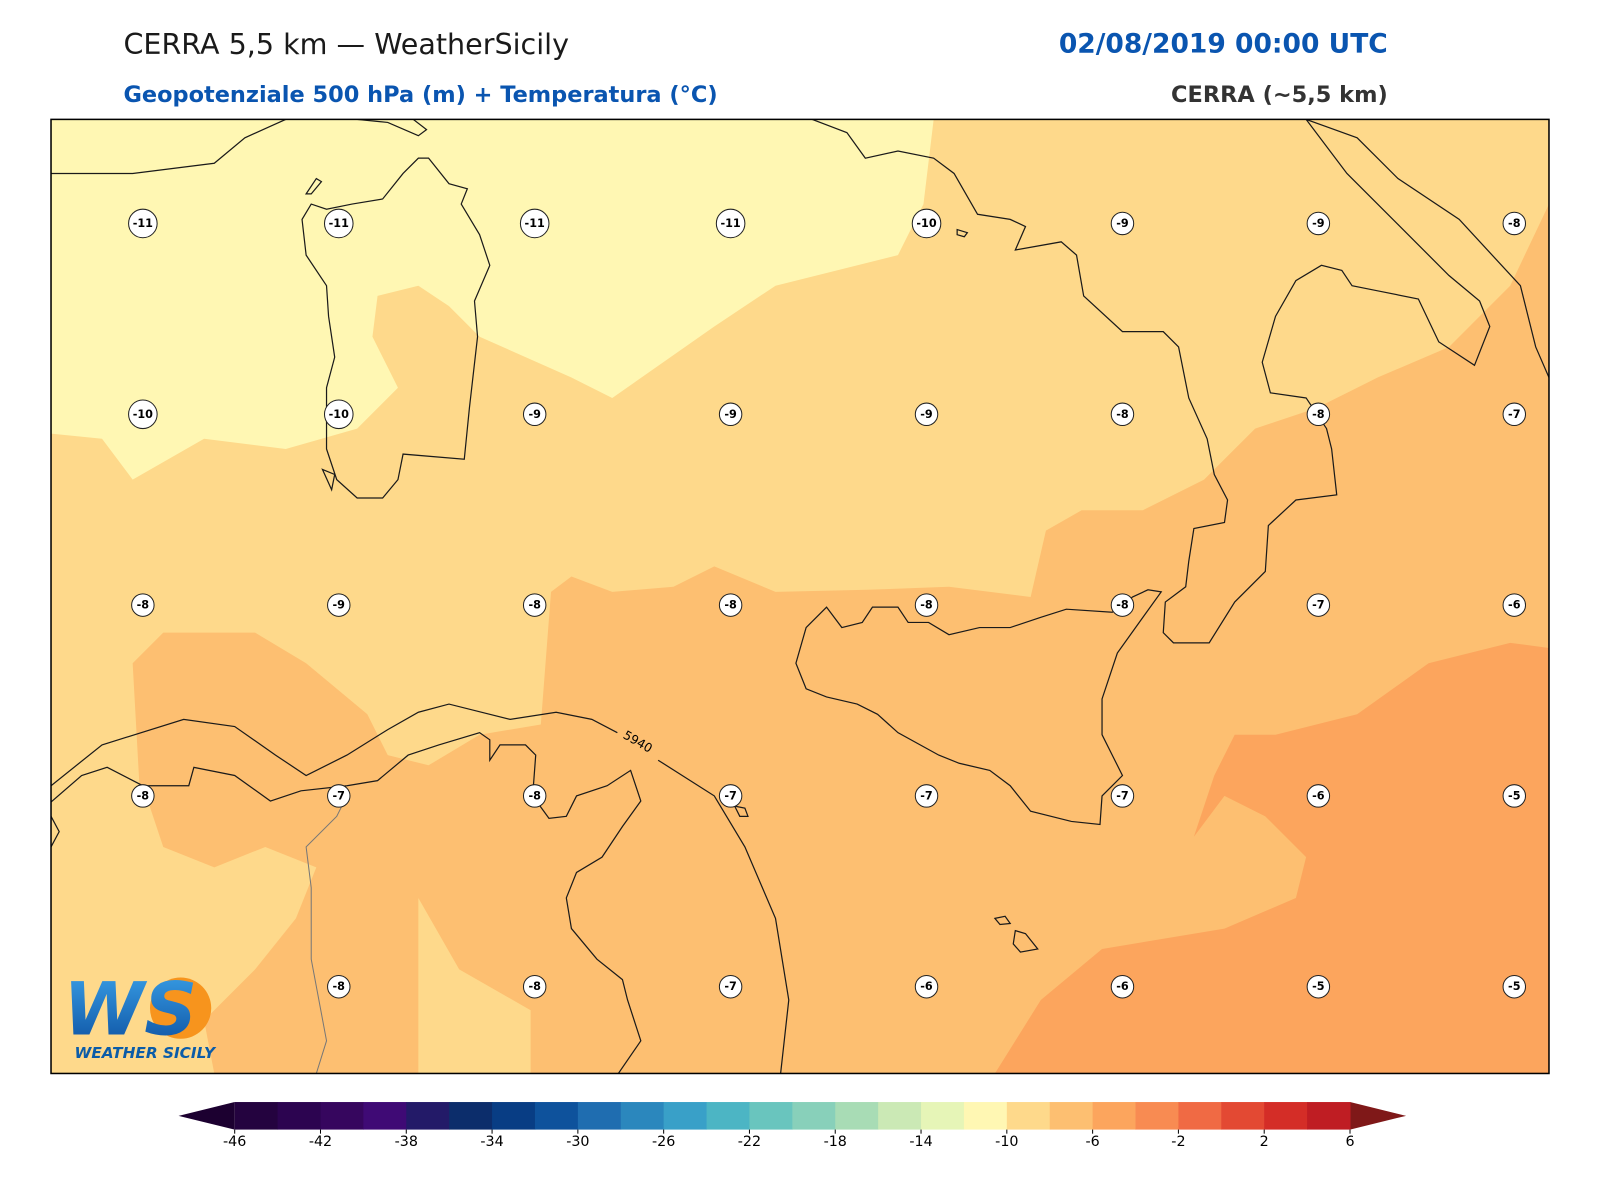  What do you see at coordinates (1378, 1116) in the screenshot?
I see `colorbar-over` at bounding box center [1378, 1116].